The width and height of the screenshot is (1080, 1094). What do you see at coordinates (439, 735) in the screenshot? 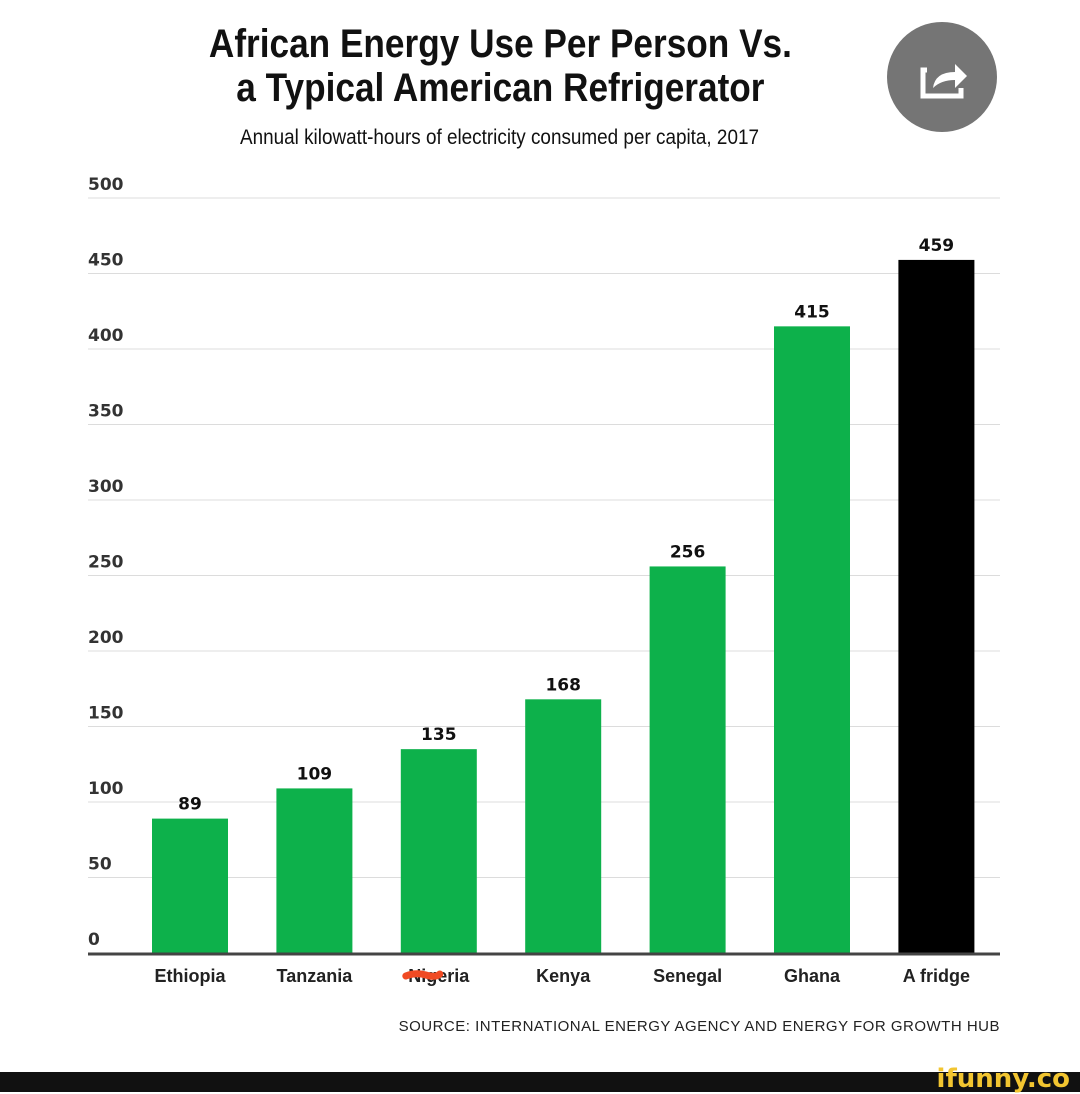
I see `data-label: 135` at bounding box center [439, 735].